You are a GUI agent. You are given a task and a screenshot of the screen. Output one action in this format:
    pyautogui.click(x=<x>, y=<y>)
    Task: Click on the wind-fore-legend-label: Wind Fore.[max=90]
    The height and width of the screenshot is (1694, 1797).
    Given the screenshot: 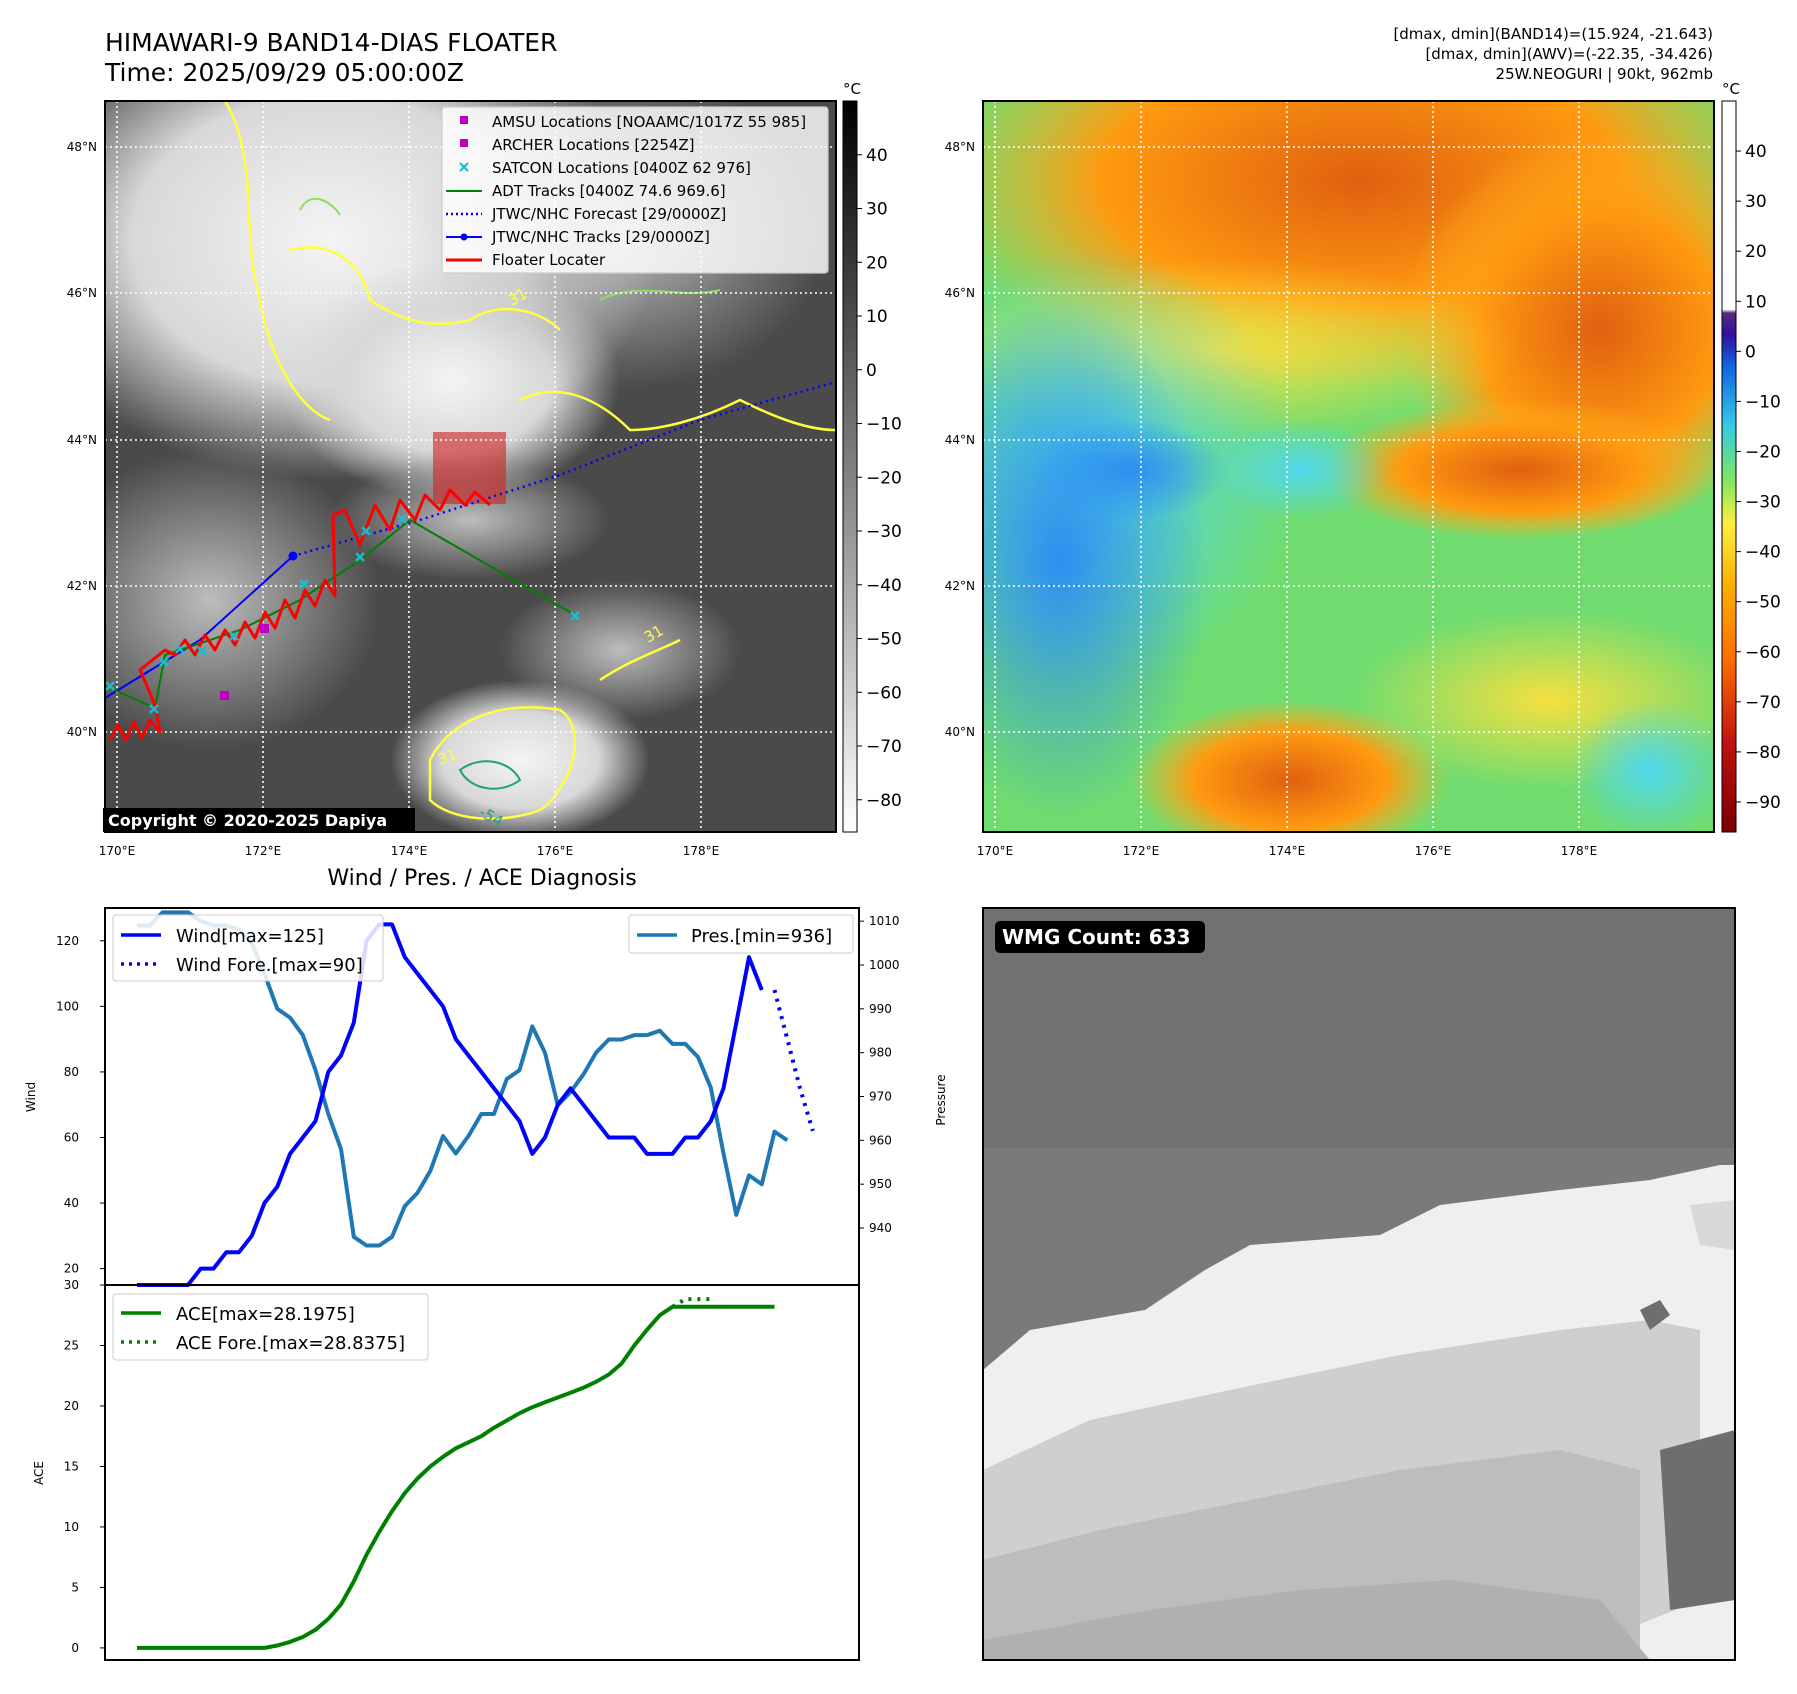 What is the action you would take?
    pyautogui.click(x=269, y=965)
    